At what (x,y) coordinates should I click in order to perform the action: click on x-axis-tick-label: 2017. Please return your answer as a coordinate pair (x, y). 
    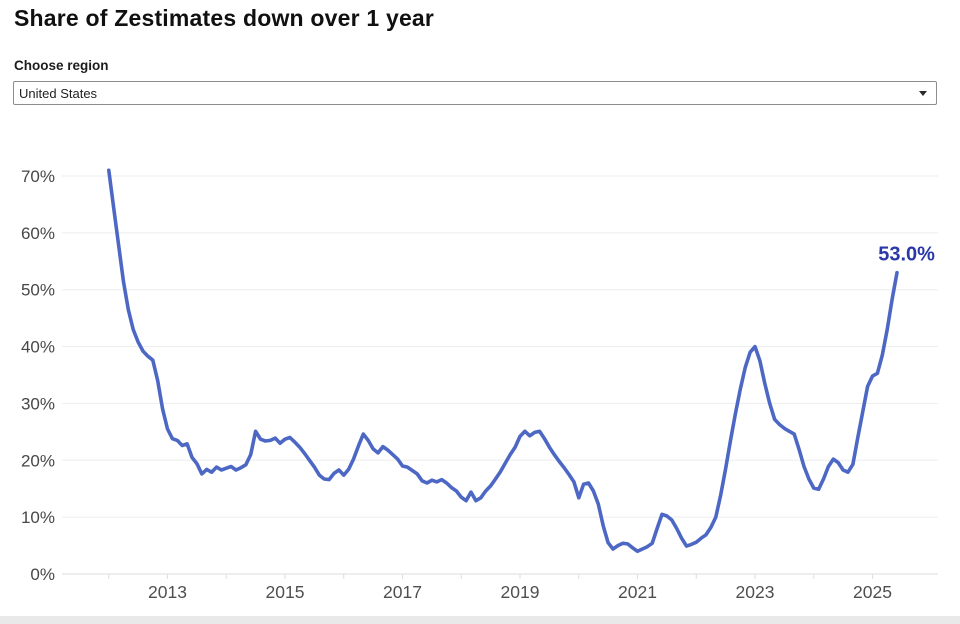
    Looking at the image, I should click on (402, 592).